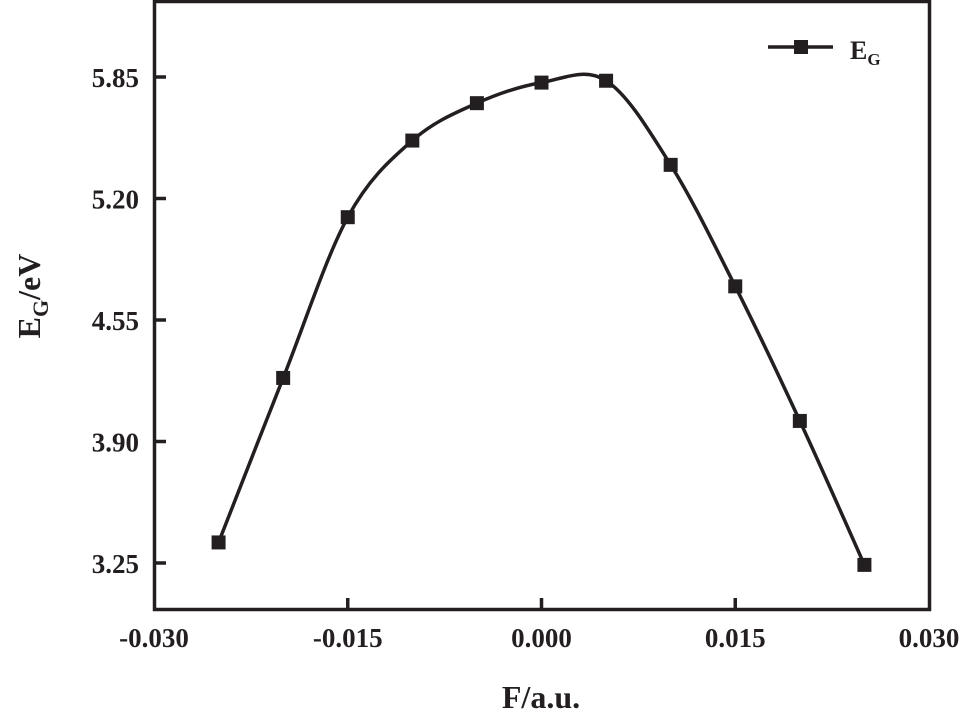  What do you see at coordinates (348, 638) in the screenshot?
I see `x-tick-label: -0.015` at bounding box center [348, 638].